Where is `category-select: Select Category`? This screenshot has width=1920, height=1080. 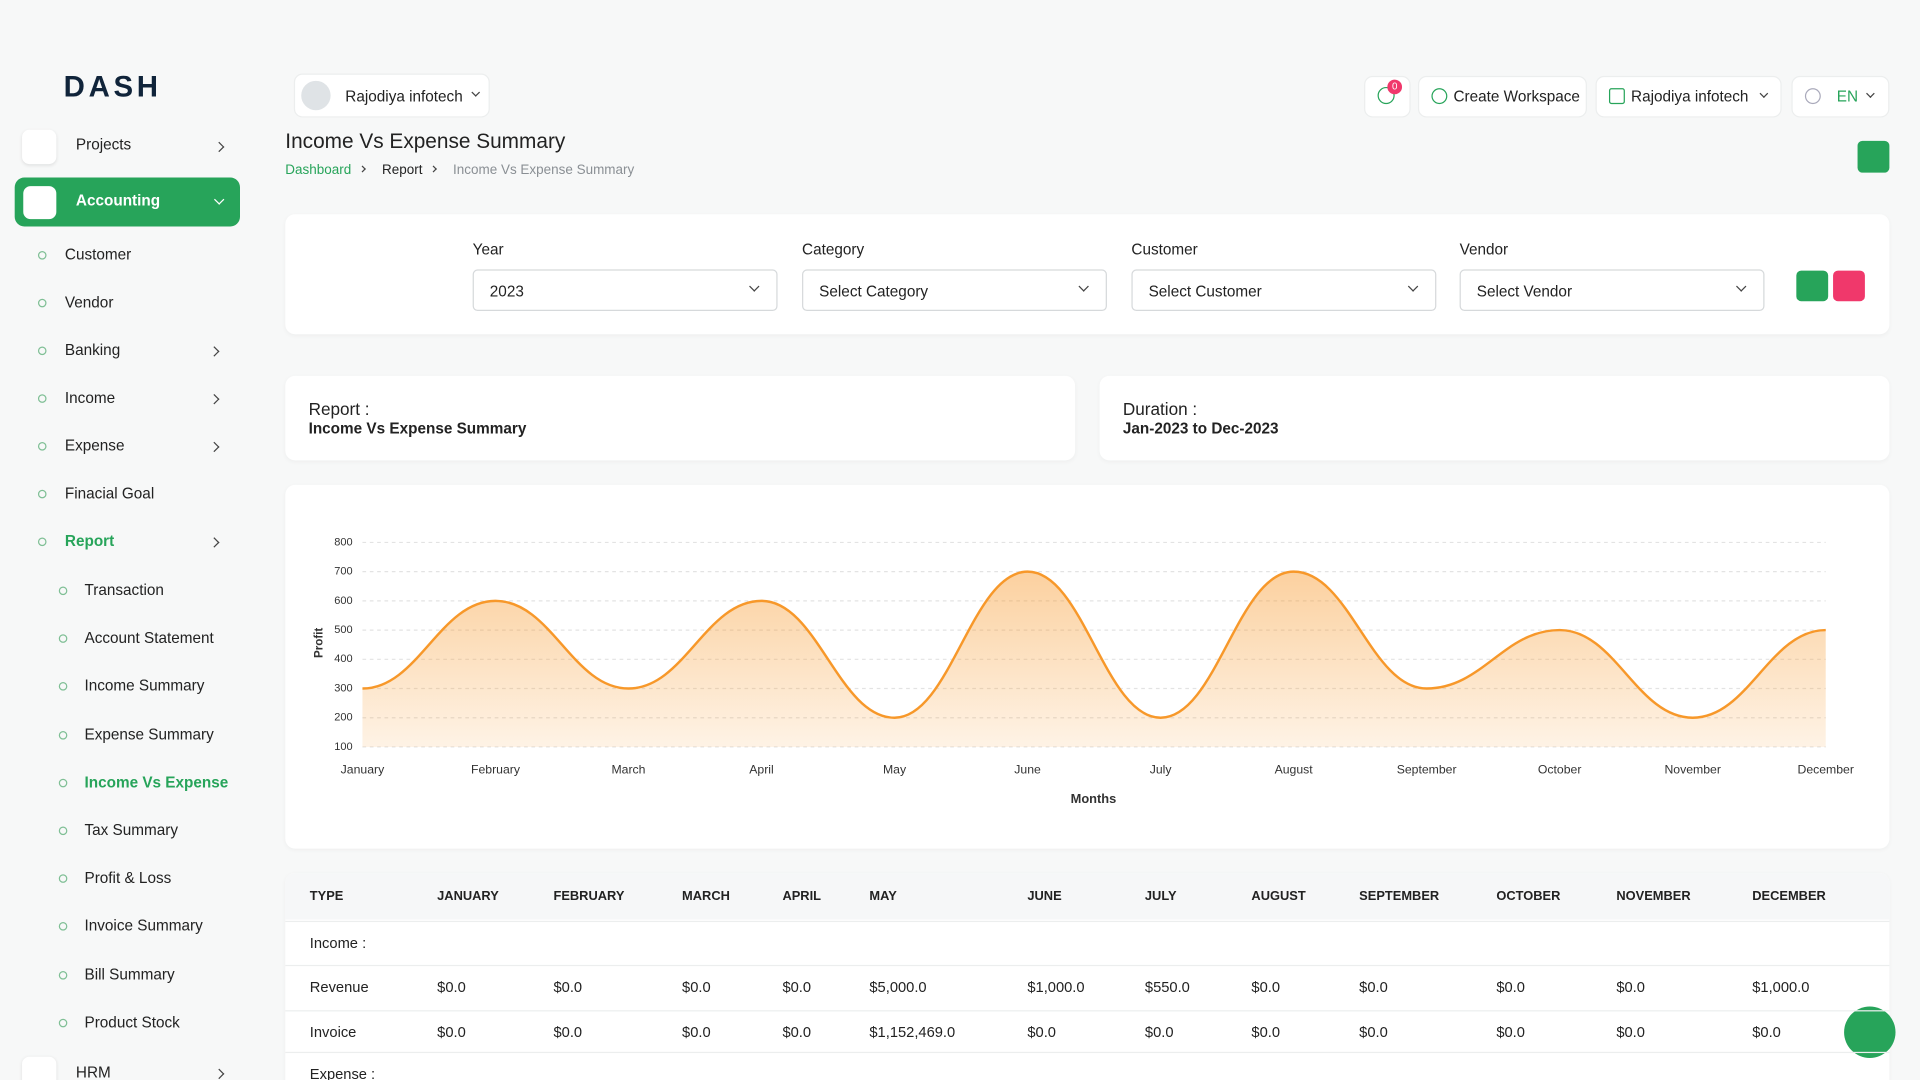 category-select: Select Category is located at coordinates (954, 290).